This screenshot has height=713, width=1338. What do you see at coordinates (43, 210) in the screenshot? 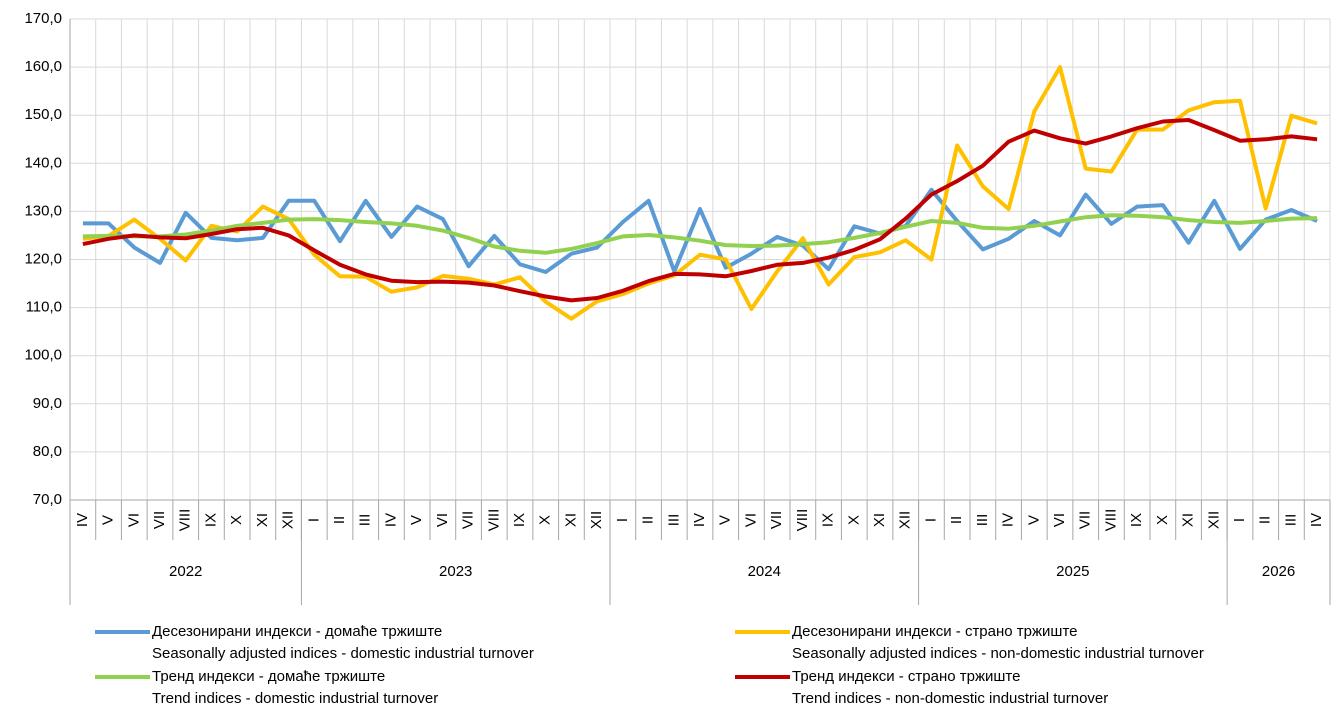
I see `y-tick-label: 130,0` at bounding box center [43, 210].